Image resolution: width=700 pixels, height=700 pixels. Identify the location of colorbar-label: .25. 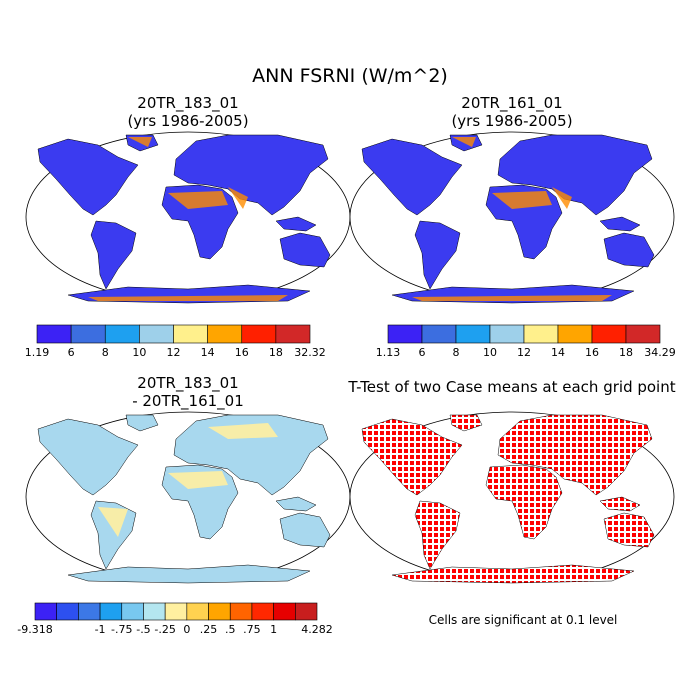
(209, 629).